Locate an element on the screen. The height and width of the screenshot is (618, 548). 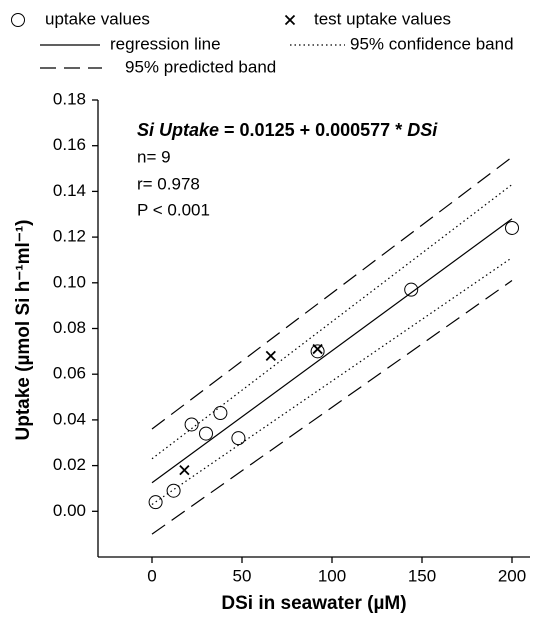
y-tick-label: 0.18 is located at coordinates (69, 98).